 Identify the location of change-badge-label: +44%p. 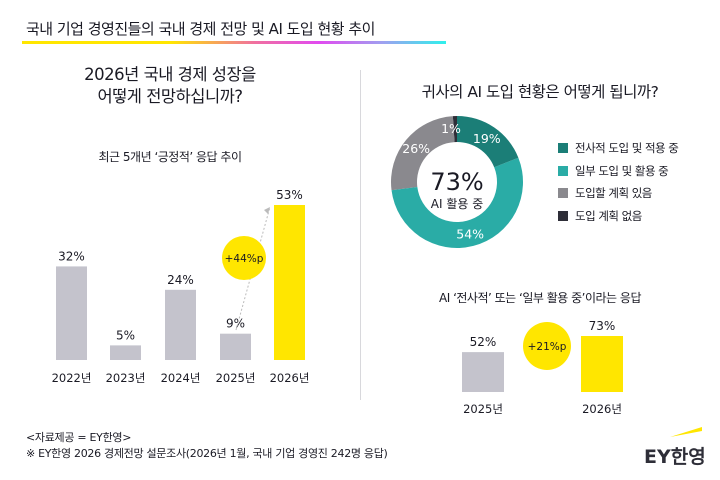
(244, 259).